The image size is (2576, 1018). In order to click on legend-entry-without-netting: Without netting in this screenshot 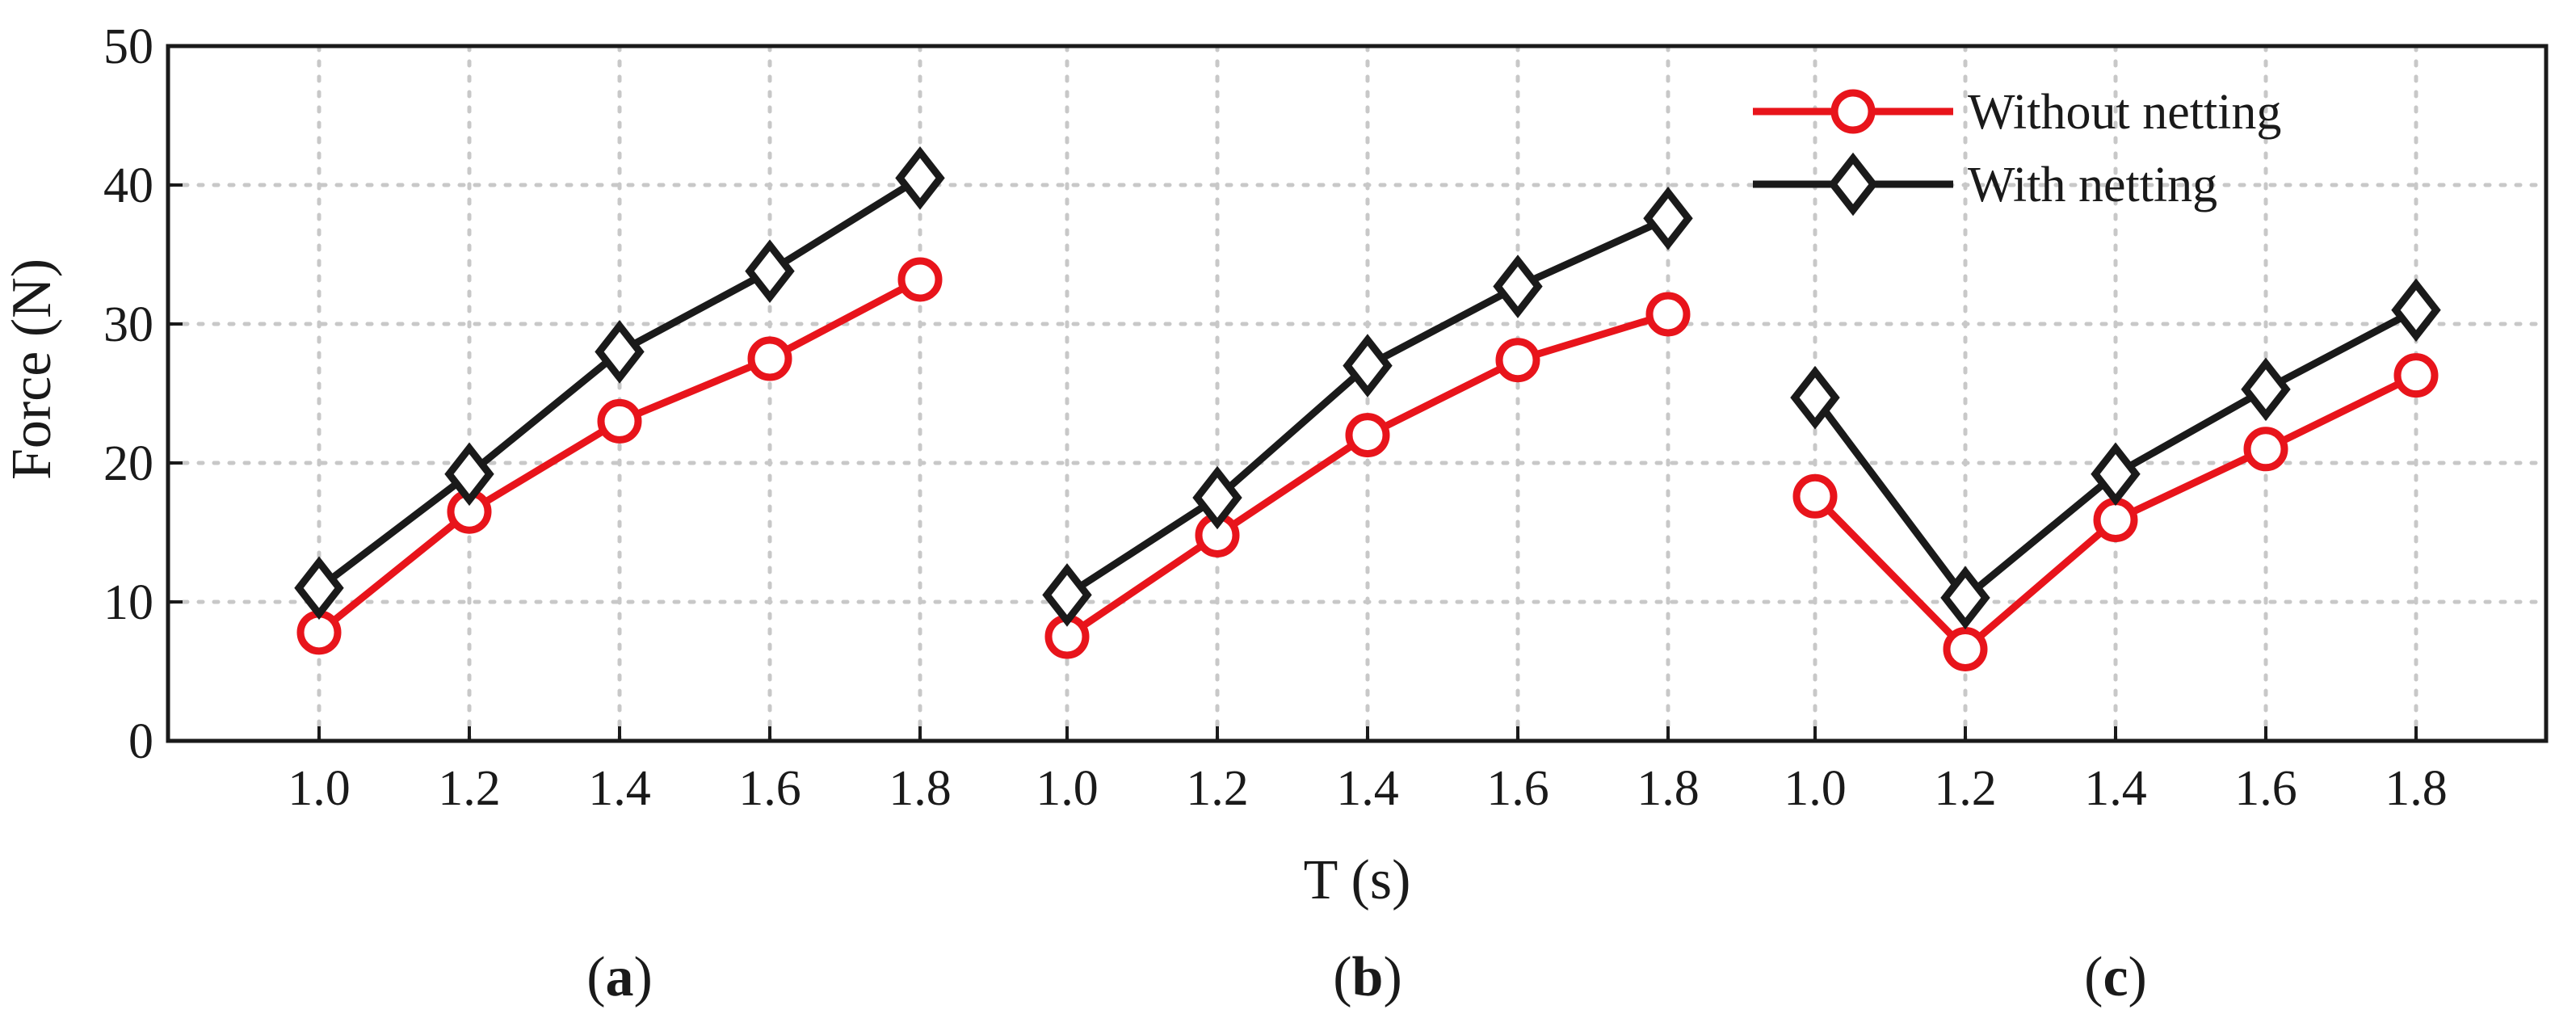, I will do `click(2017, 112)`.